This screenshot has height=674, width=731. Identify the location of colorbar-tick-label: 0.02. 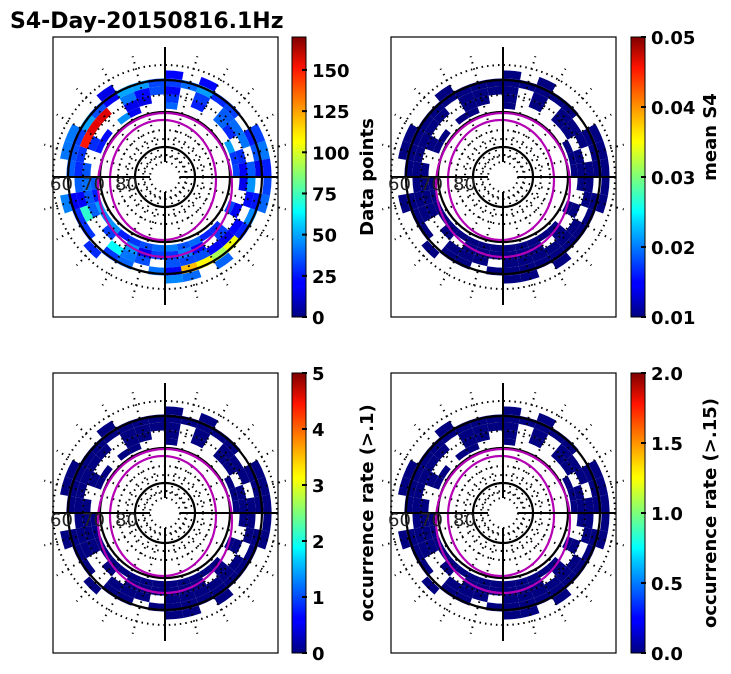
(673, 248).